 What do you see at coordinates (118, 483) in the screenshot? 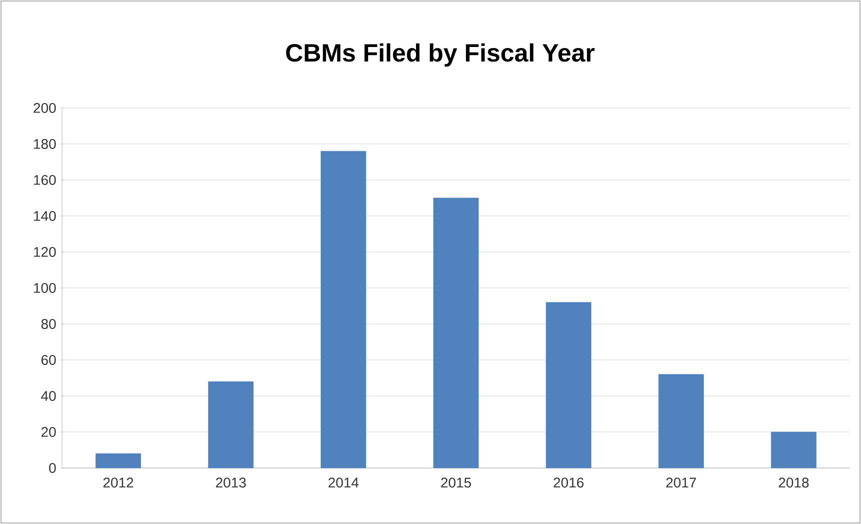
I see `x-tick-label: 2012` at bounding box center [118, 483].